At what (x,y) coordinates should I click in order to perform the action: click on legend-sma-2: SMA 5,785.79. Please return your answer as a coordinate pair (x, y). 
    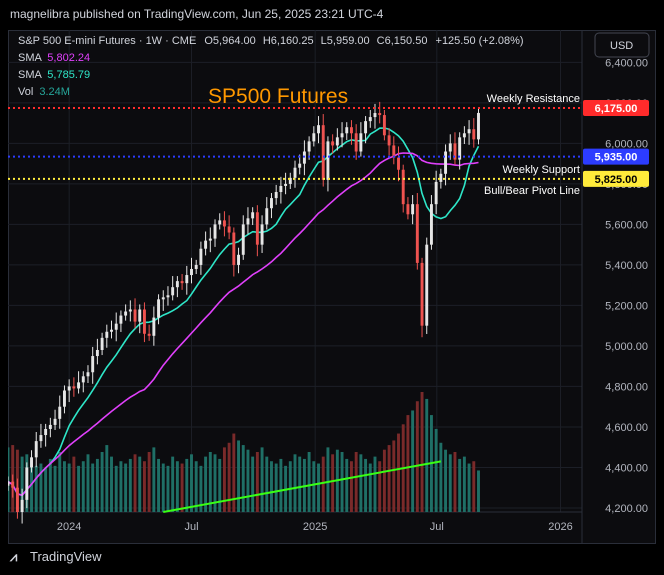
    Looking at the image, I should click on (54, 75).